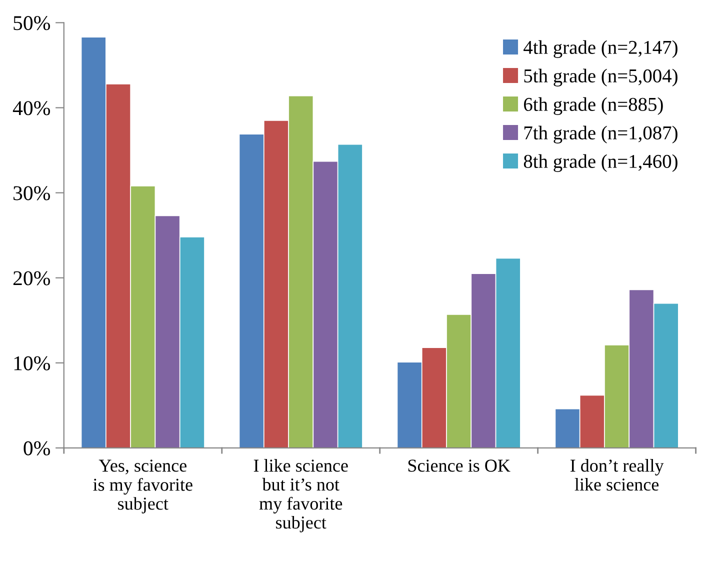 The image size is (710, 567). I want to click on x-tick-label: Yes, science is my favorite subject, so click(142, 487).